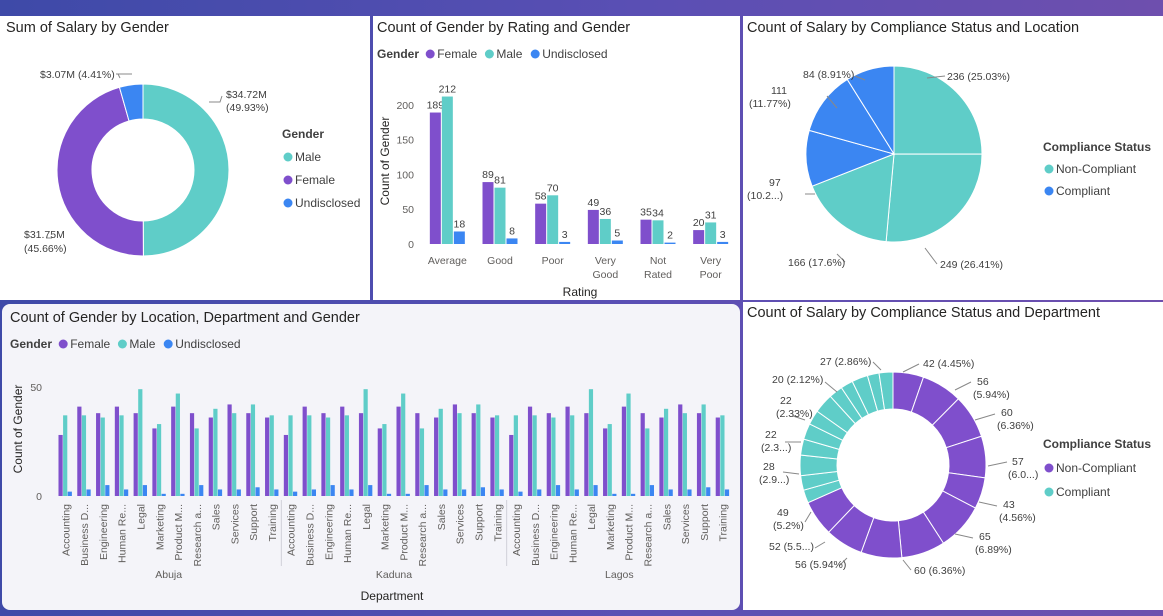 Image resolution: width=1163 pixels, height=616 pixels. Describe the element at coordinates (448, 90) in the screenshot. I see `data-label: 212` at that location.